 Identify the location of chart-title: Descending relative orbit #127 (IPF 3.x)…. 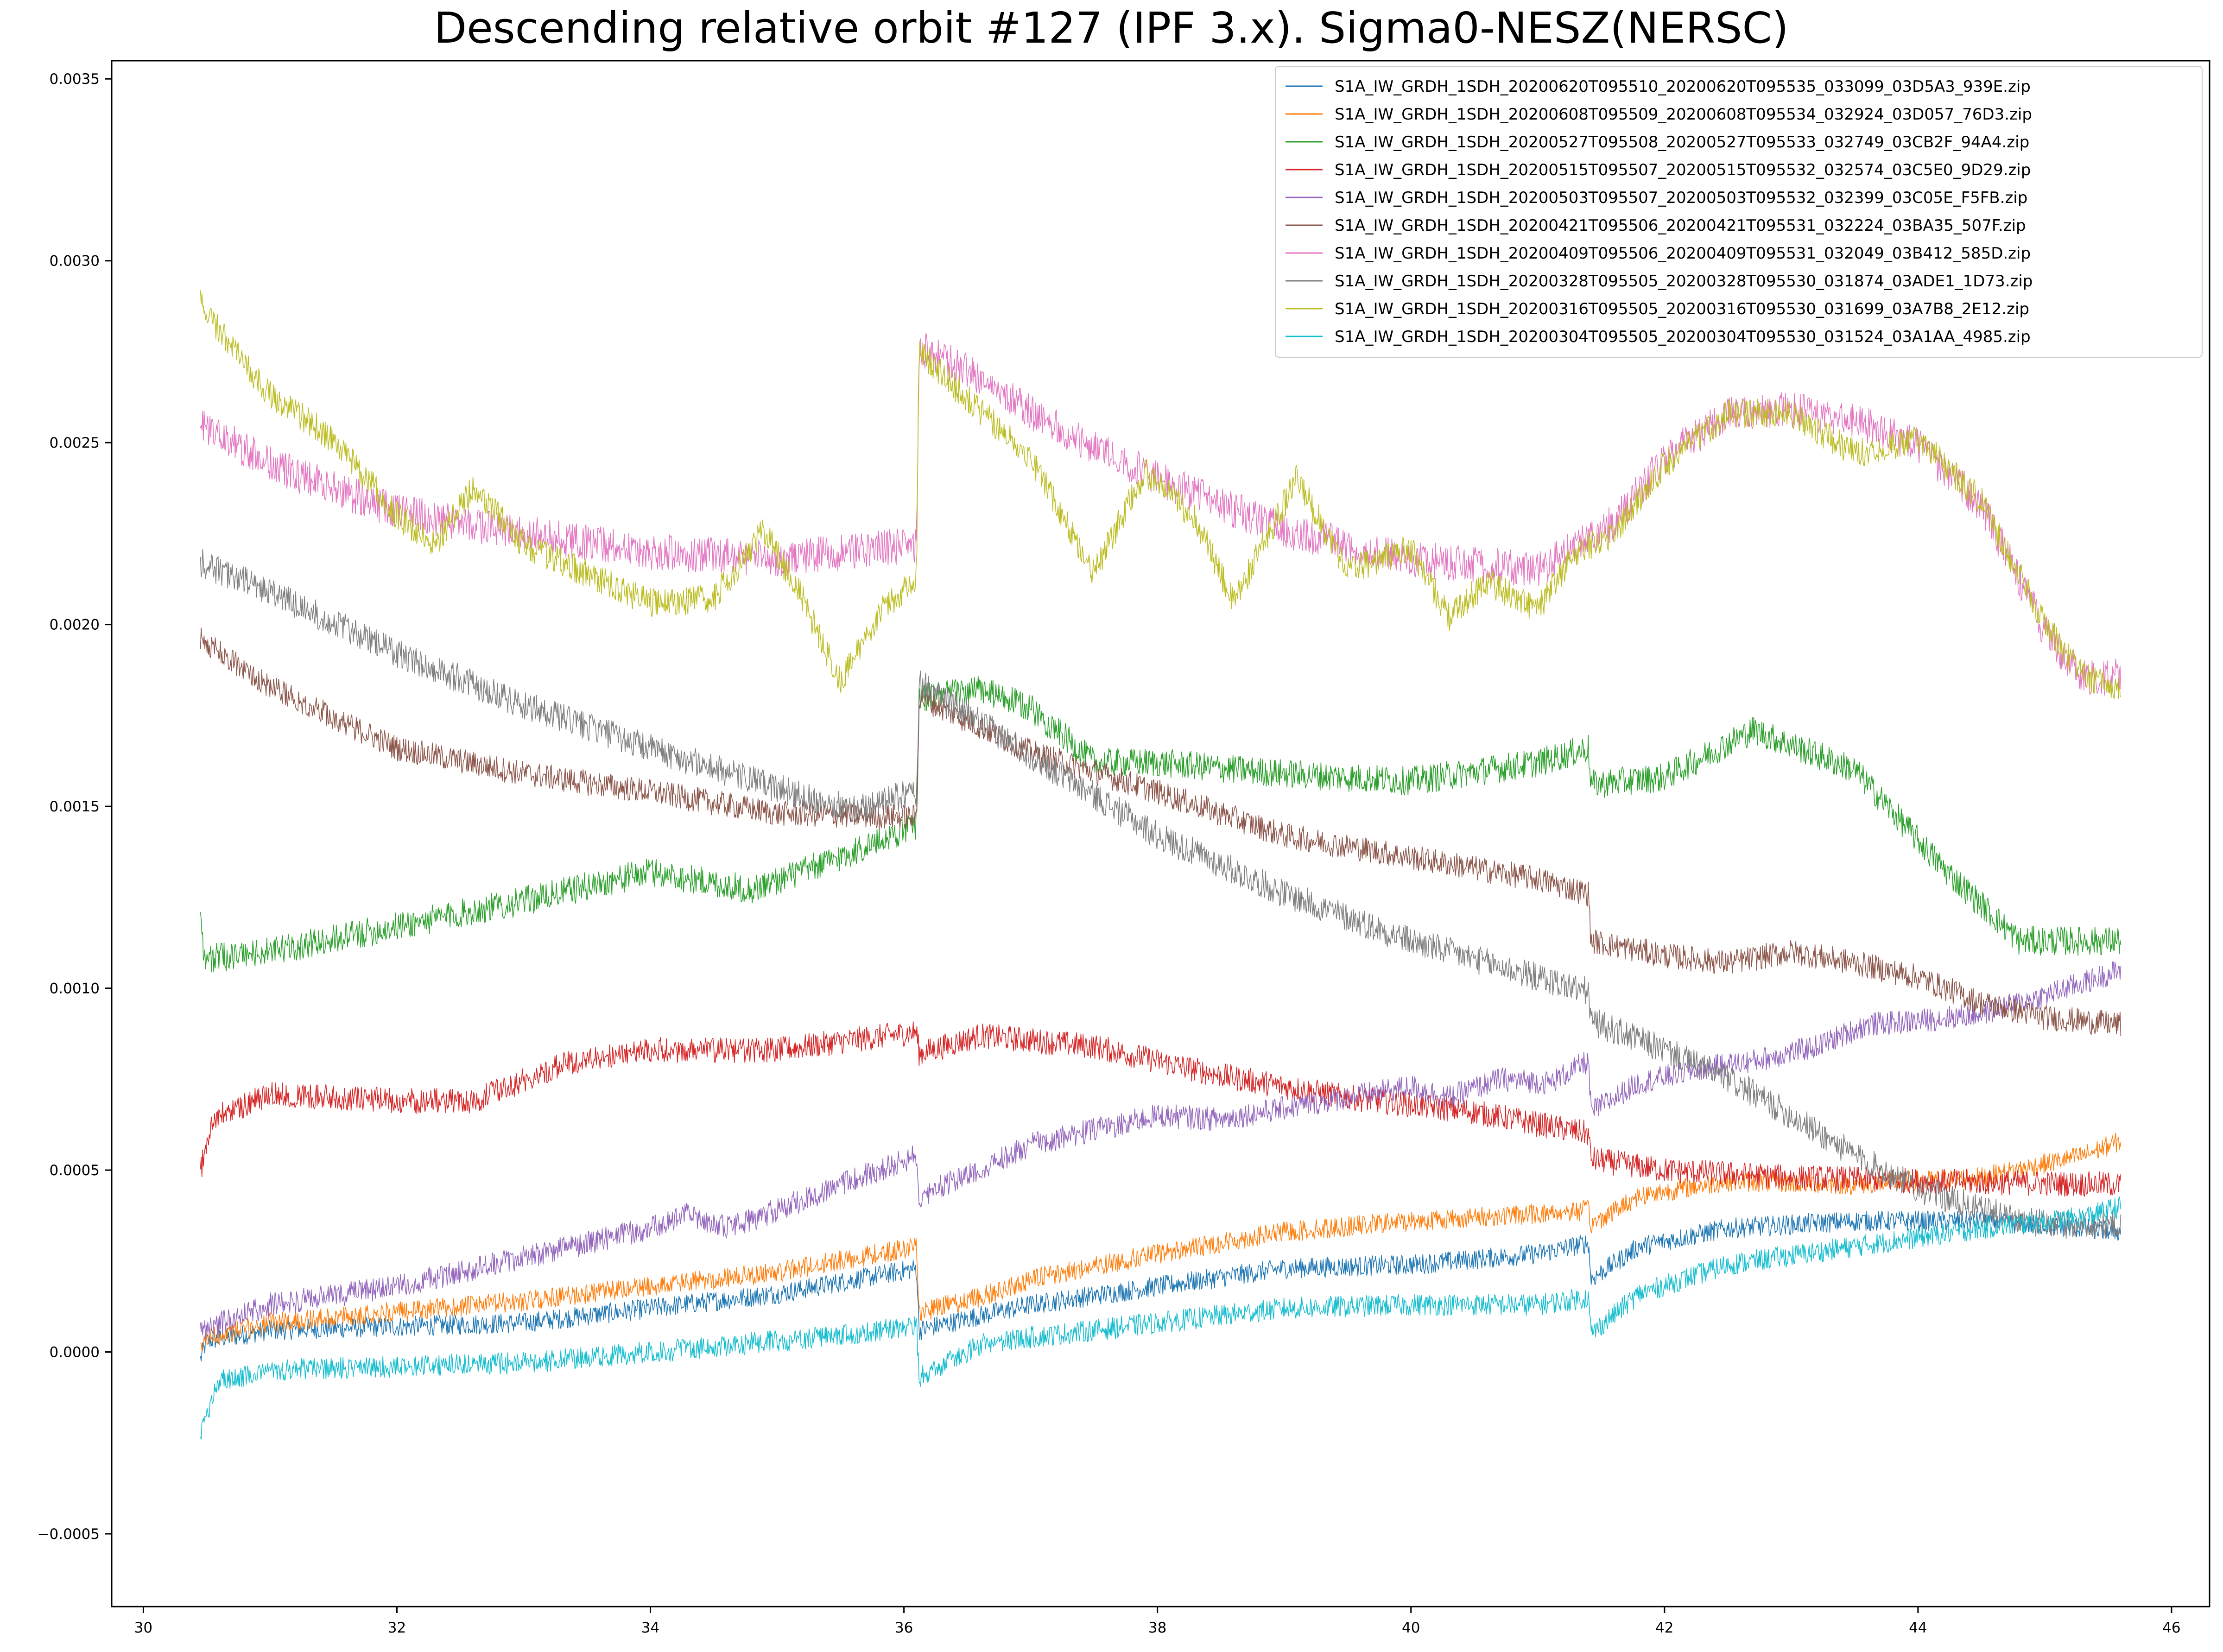
(1111, 28).